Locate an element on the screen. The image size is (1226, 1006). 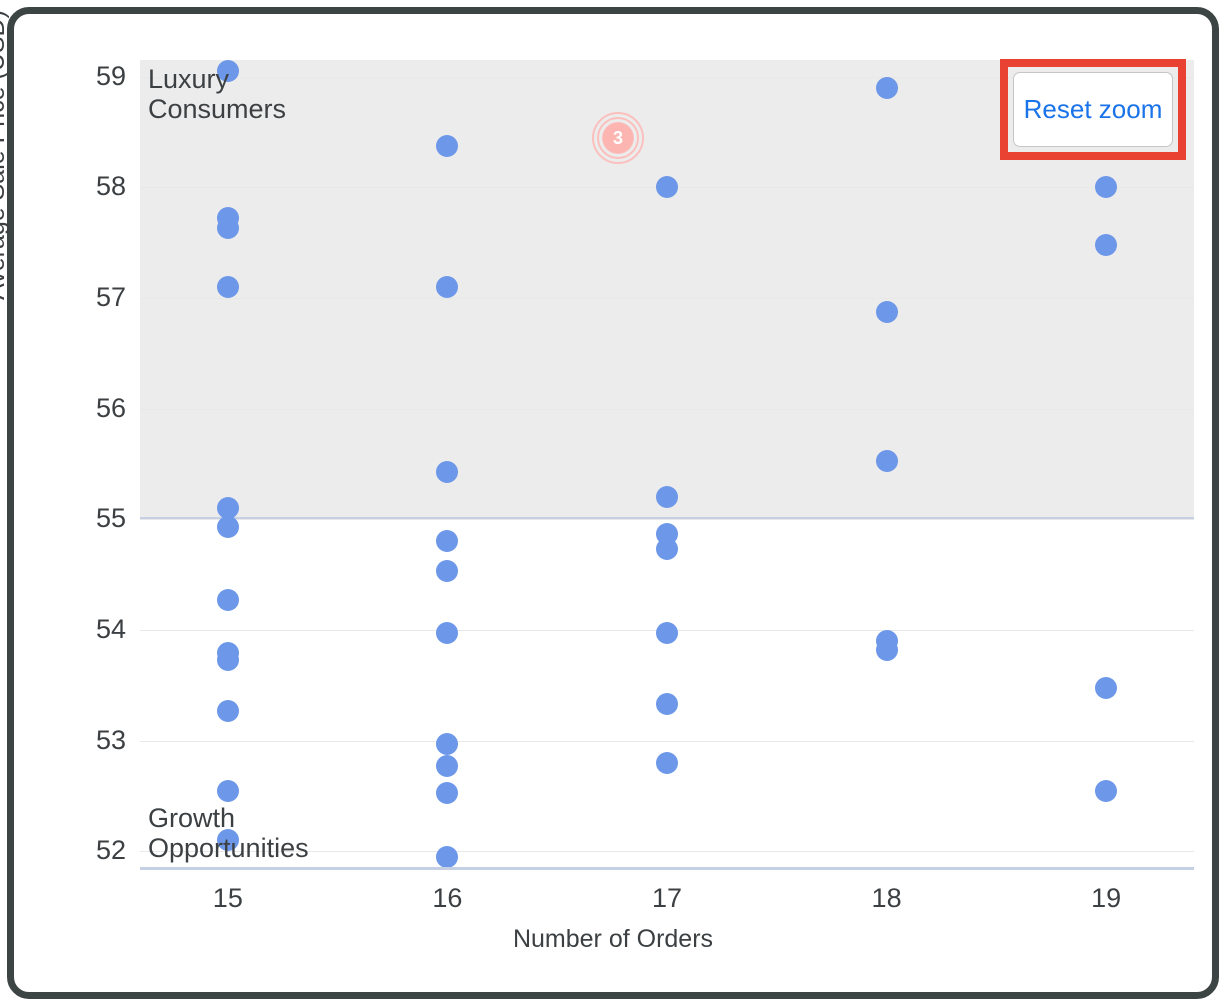
pulse-ring-outer is located at coordinates (618, 138).